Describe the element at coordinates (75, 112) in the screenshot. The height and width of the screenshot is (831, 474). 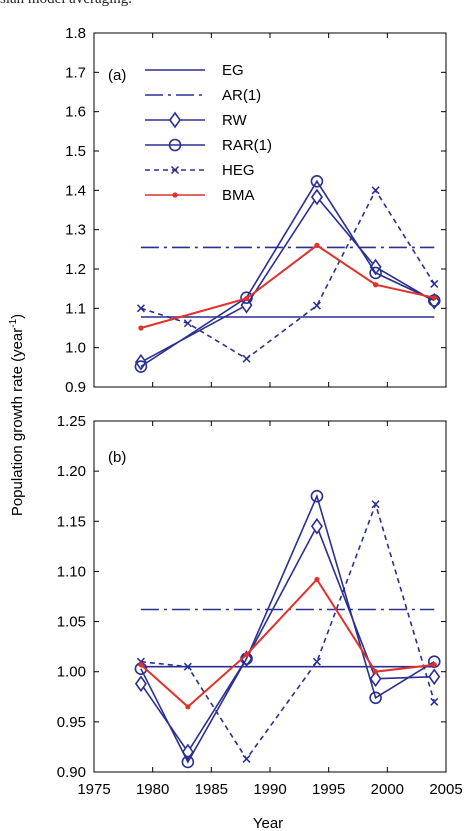
I see `y-tick-label: 1.6` at that location.